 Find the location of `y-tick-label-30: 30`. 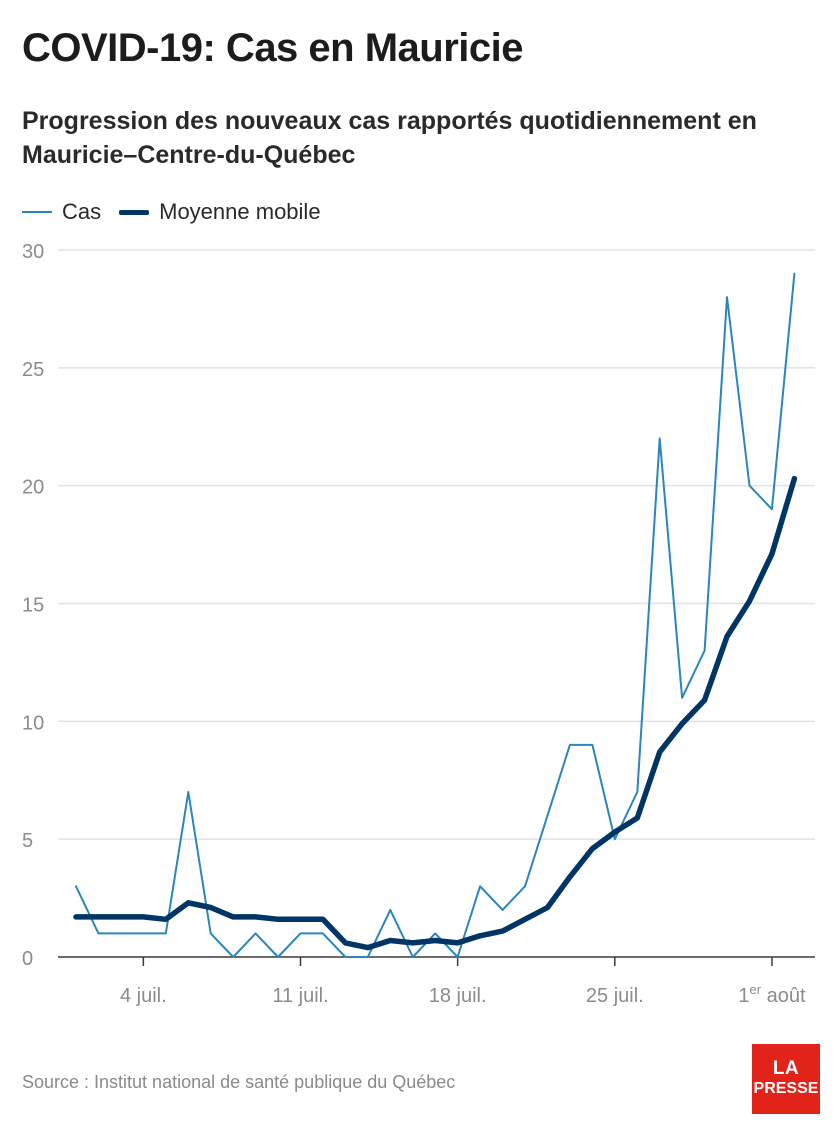

y-tick-label-30: 30 is located at coordinates (33, 252).